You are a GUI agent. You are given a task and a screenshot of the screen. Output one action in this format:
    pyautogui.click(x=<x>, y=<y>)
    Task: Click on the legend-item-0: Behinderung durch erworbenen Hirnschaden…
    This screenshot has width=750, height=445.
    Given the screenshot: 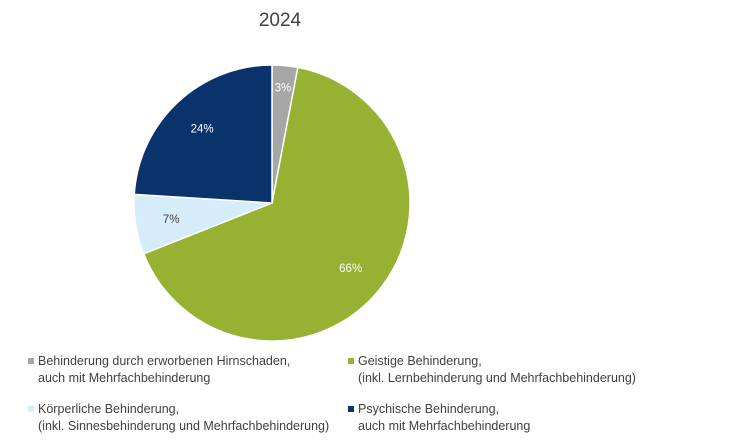 What is the action you would take?
    pyautogui.click(x=159, y=370)
    